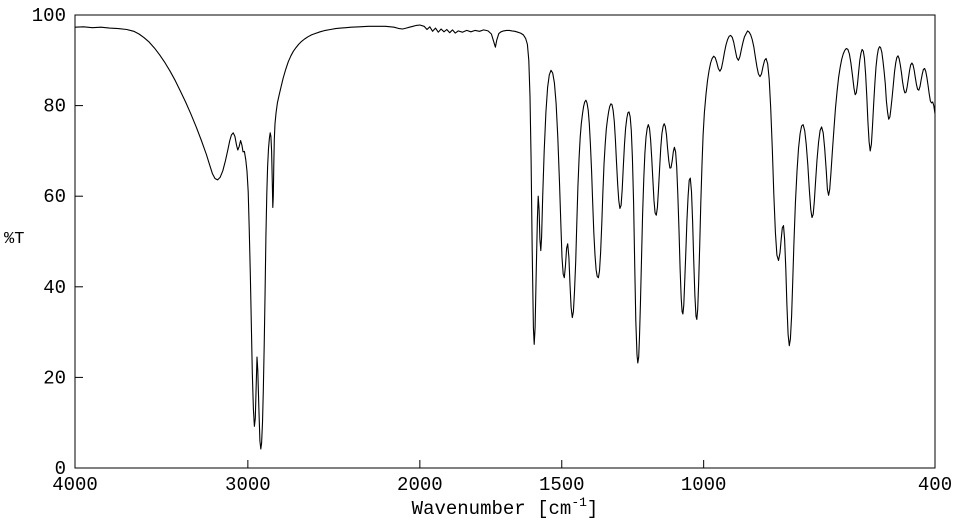 Image resolution: width=959 pixels, height=528 pixels. What do you see at coordinates (579, 502) in the screenshot?
I see `x-axis-label-superscript: -1` at bounding box center [579, 502].